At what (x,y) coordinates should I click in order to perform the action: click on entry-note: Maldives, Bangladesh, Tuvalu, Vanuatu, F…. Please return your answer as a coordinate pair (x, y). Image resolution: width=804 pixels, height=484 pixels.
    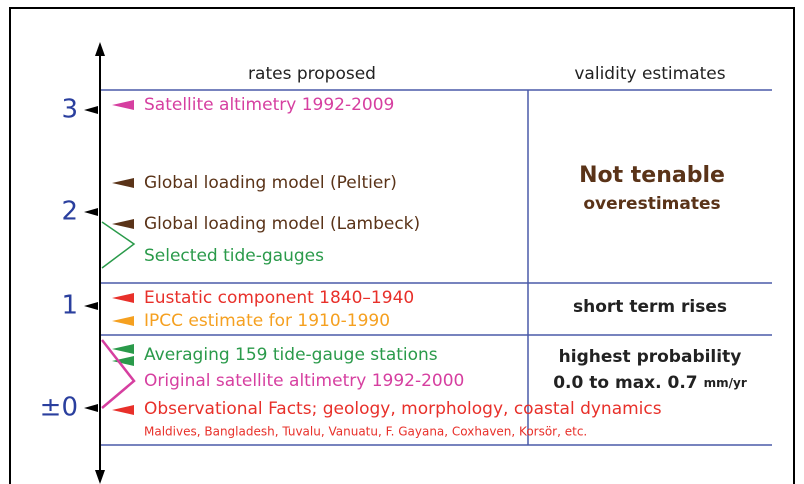
    Looking at the image, I should click on (365, 432).